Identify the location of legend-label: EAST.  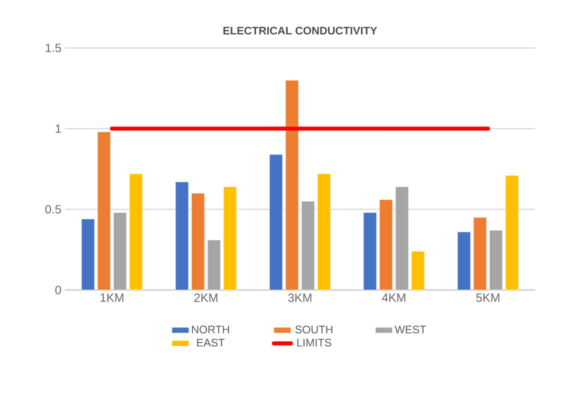
(211, 342).